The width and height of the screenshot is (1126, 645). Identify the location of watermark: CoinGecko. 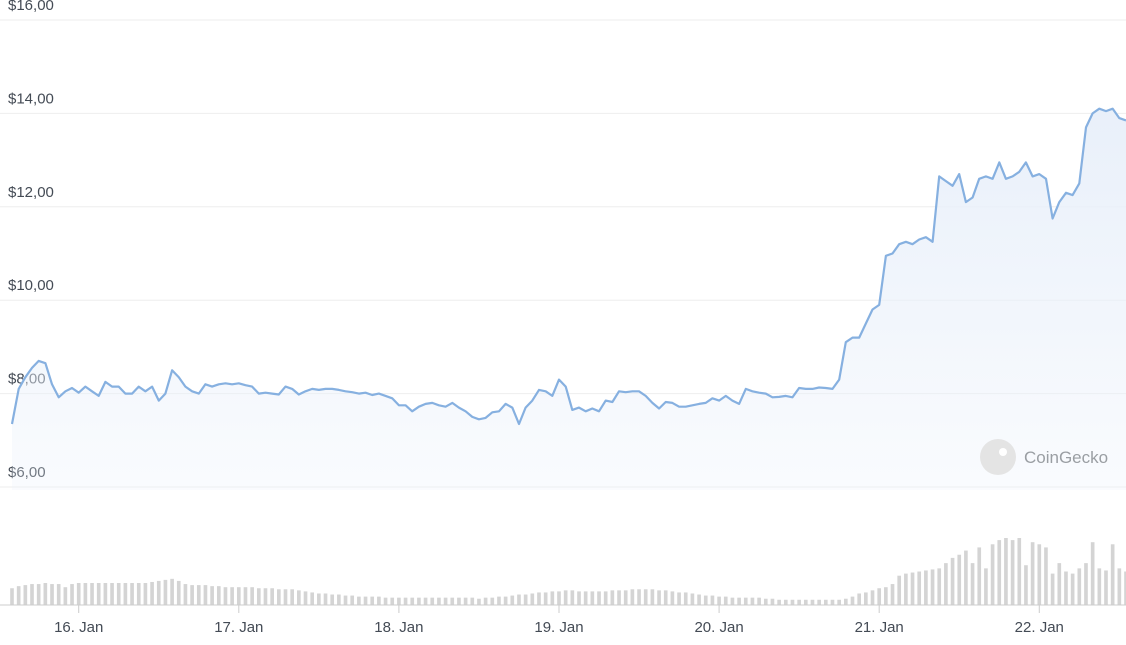
(1044, 457).